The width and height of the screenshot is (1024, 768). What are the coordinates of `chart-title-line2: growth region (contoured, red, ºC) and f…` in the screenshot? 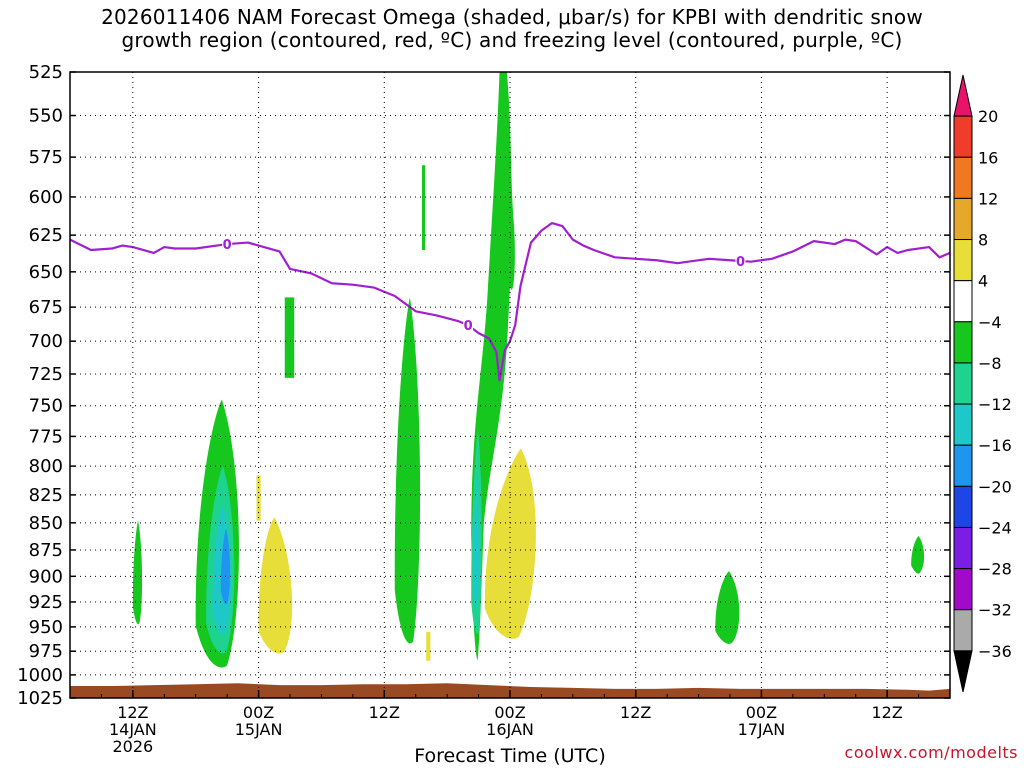 It's located at (512, 40).